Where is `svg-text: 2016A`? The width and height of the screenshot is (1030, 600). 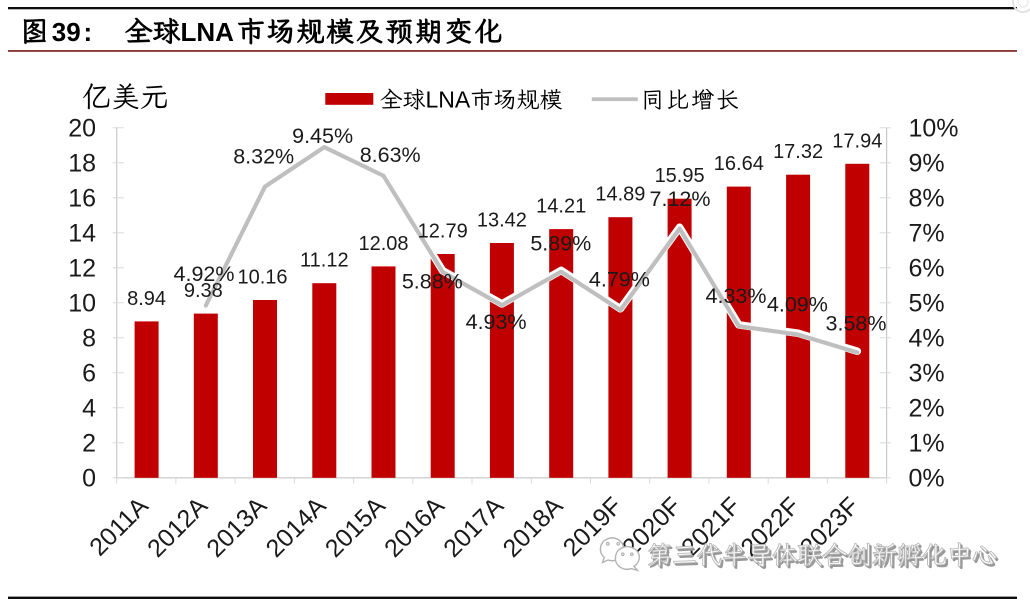 svg-text: 2016A is located at coordinates (414, 527).